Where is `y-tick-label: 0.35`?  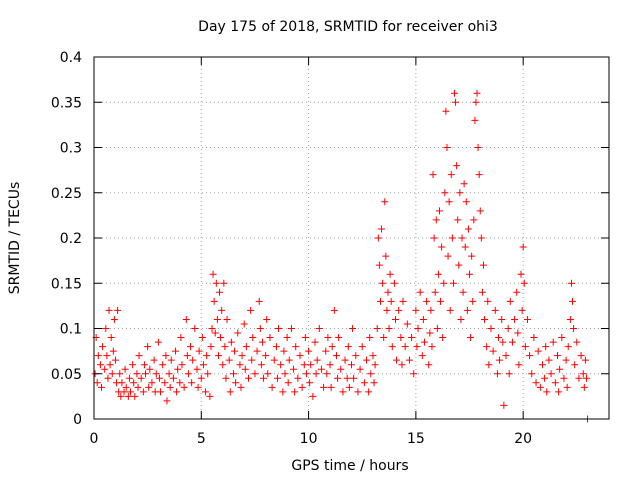
y-tick-label: 0.35 is located at coordinates (66, 103).